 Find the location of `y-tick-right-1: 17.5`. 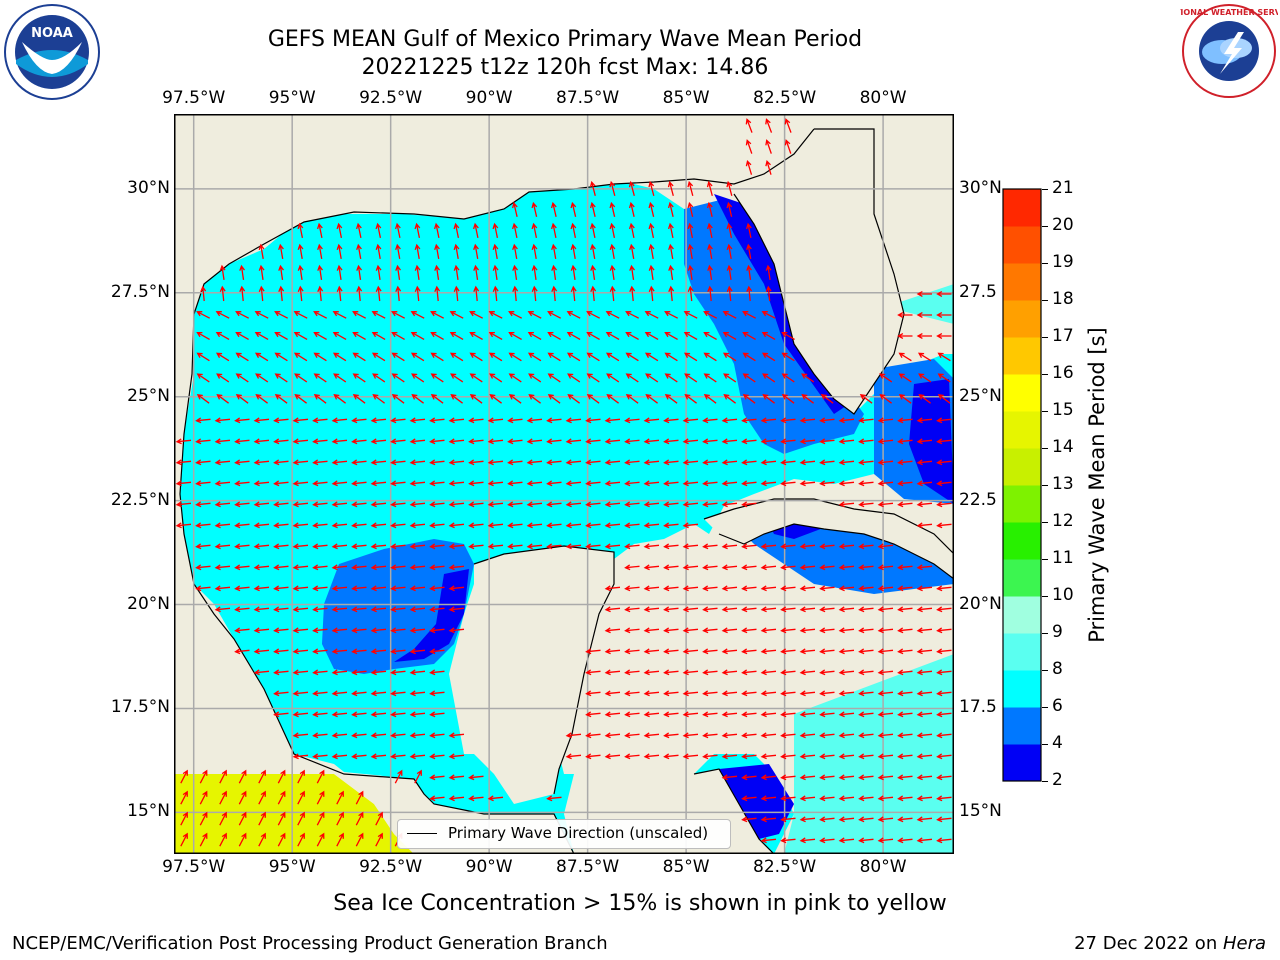

y-tick-right-1: 17.5 is located at coordinates (978, 707).